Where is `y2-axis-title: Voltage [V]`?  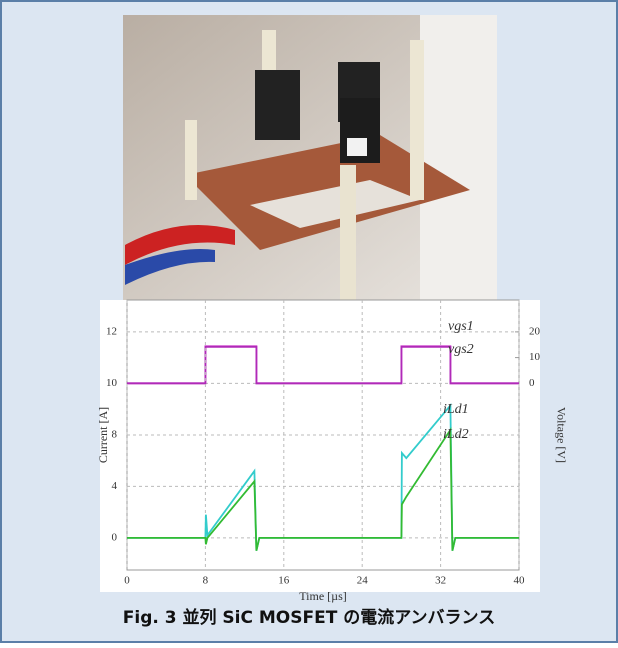 y2-axis-title: Voltage [V] is located at coordinates (561, 435).